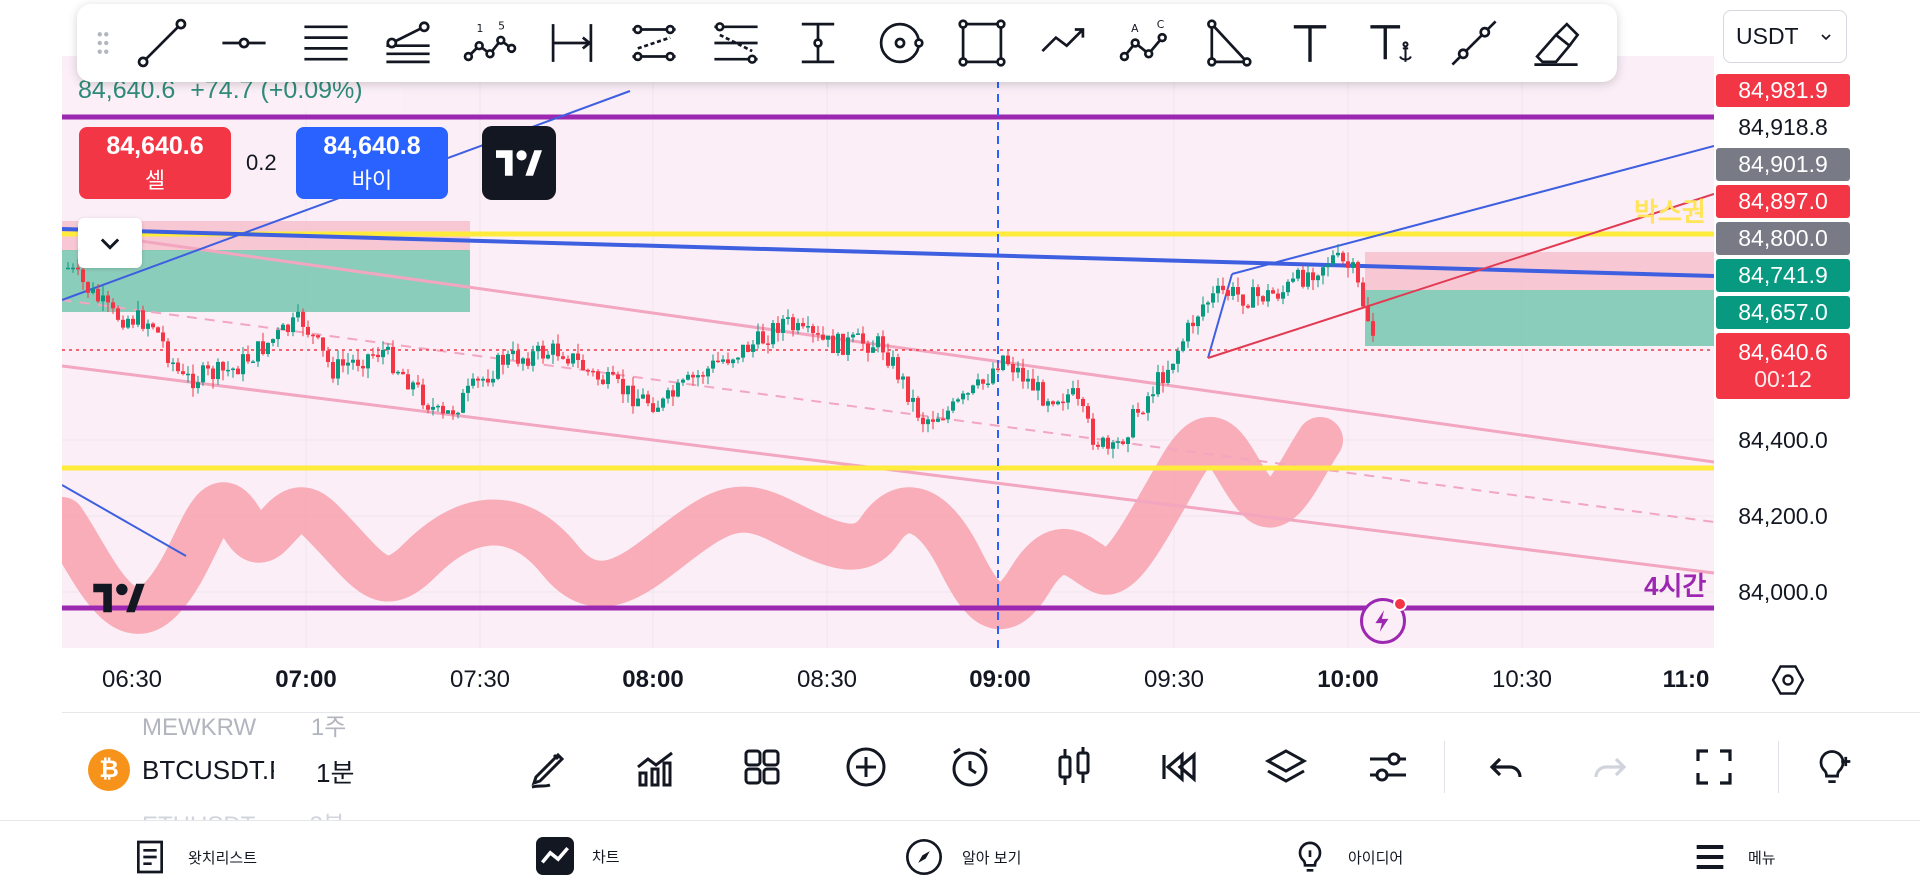  I want to click on price-tick: 84,000.0, so click(1783, 592).